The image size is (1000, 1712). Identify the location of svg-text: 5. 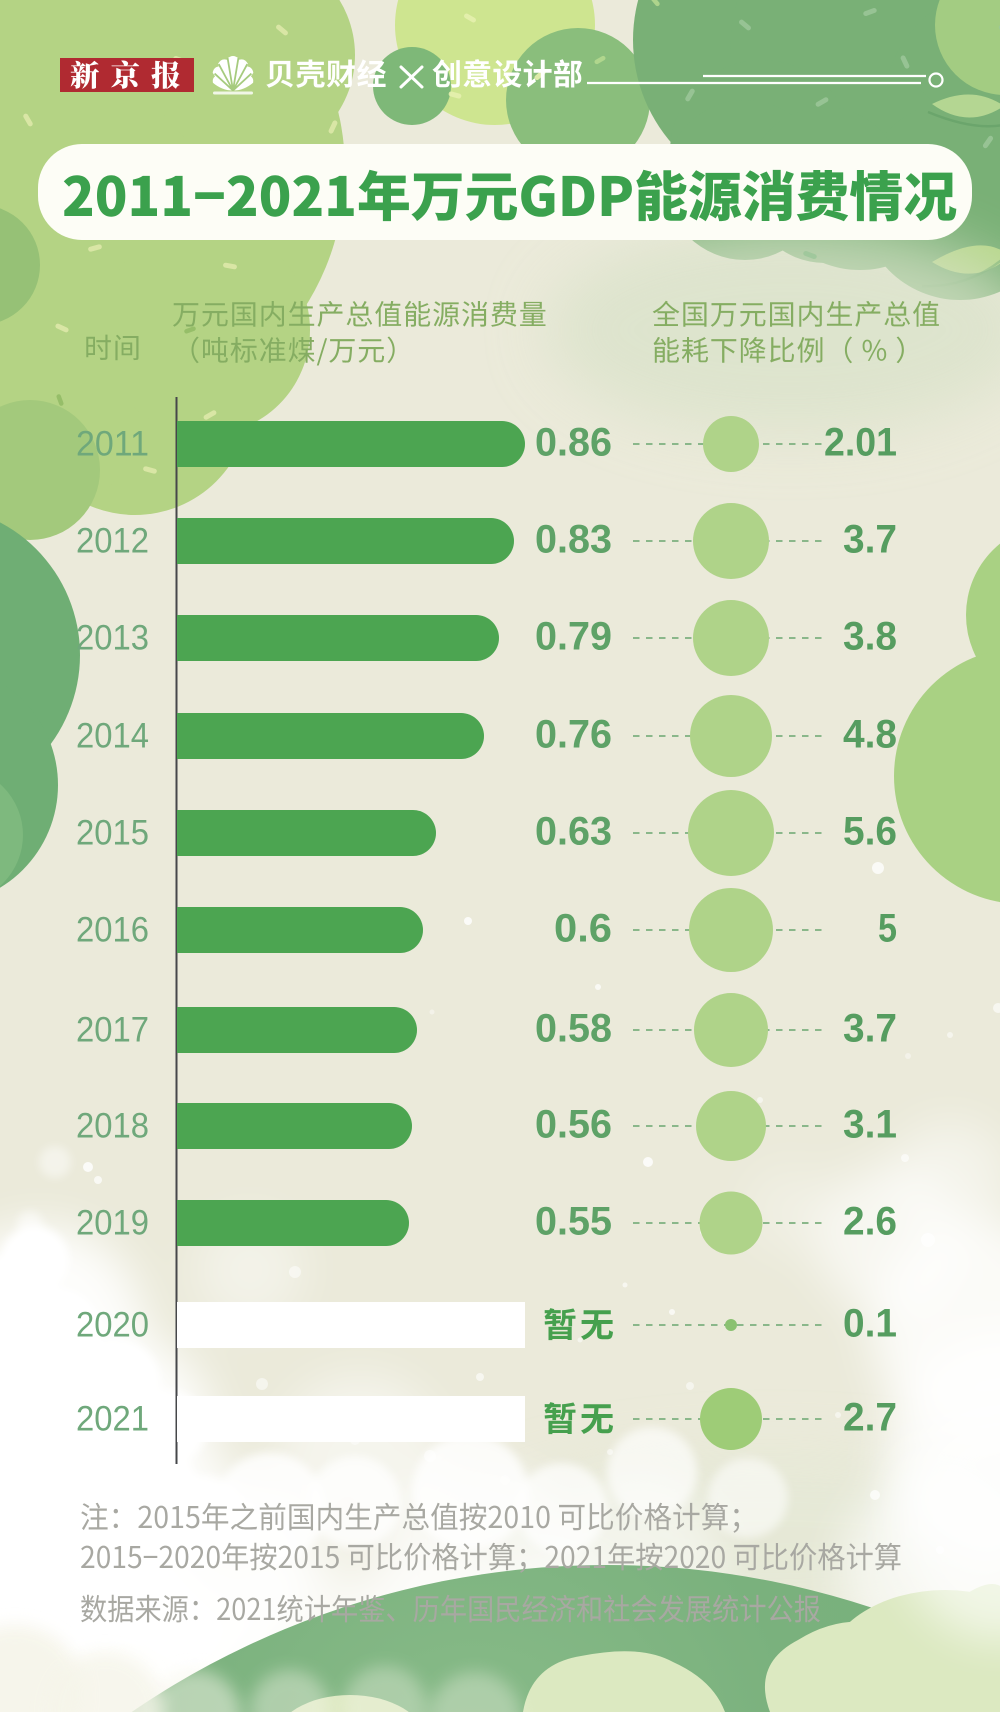
(887, 929).